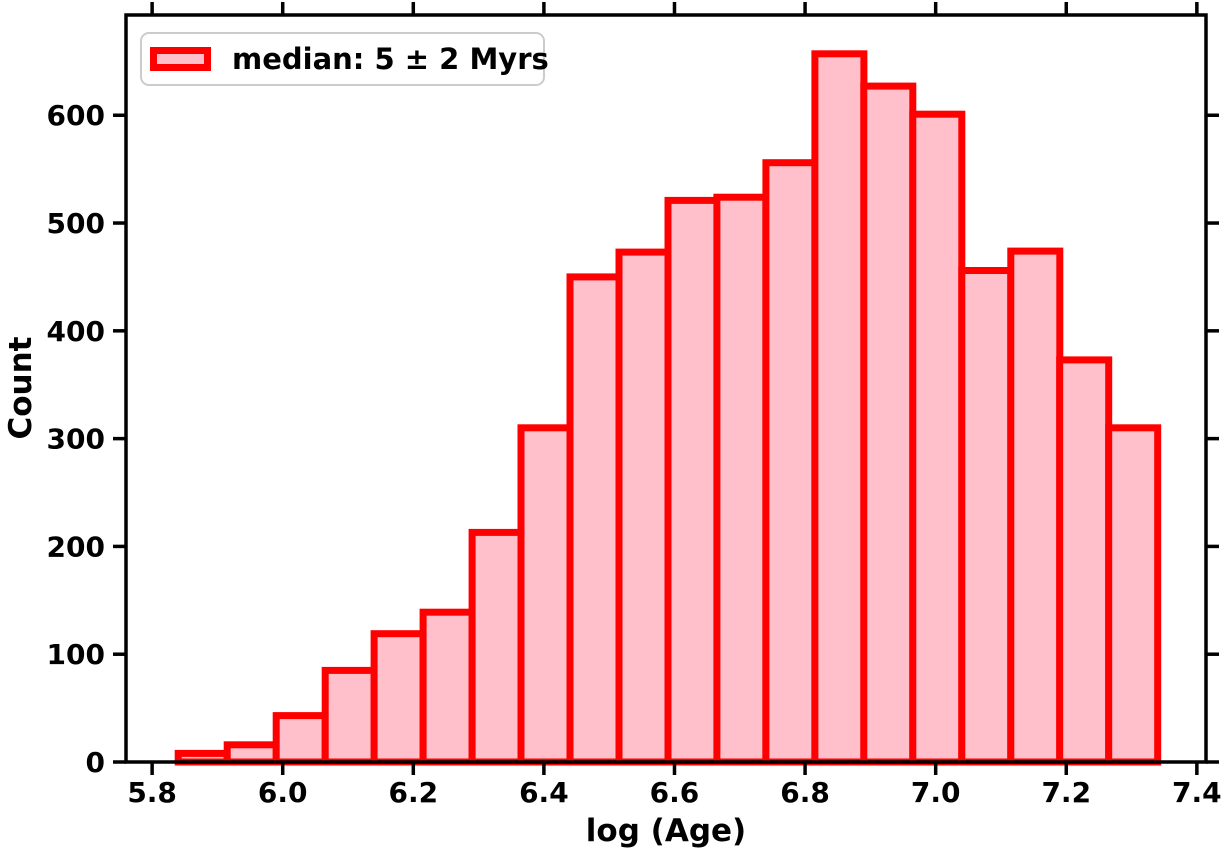 The image size is (1229, 858). Describe the element at coordinates (76, 546) in the screenshot. I see `y-tick-label: 200` at that location.